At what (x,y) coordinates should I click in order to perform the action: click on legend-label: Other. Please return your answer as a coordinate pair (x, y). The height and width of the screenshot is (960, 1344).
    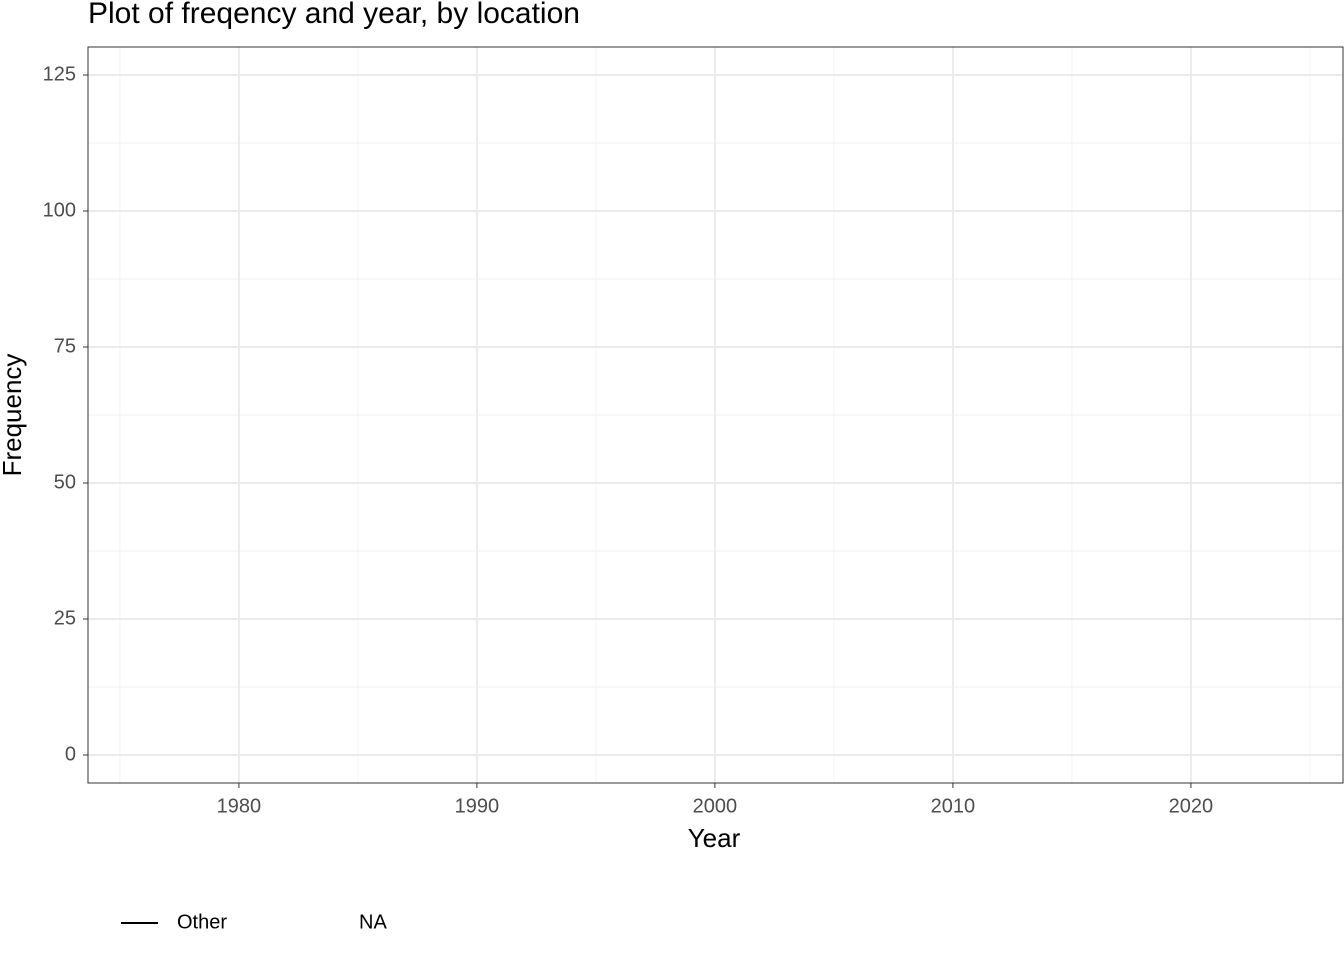
    Looking at the image, I should click on (202, 922).